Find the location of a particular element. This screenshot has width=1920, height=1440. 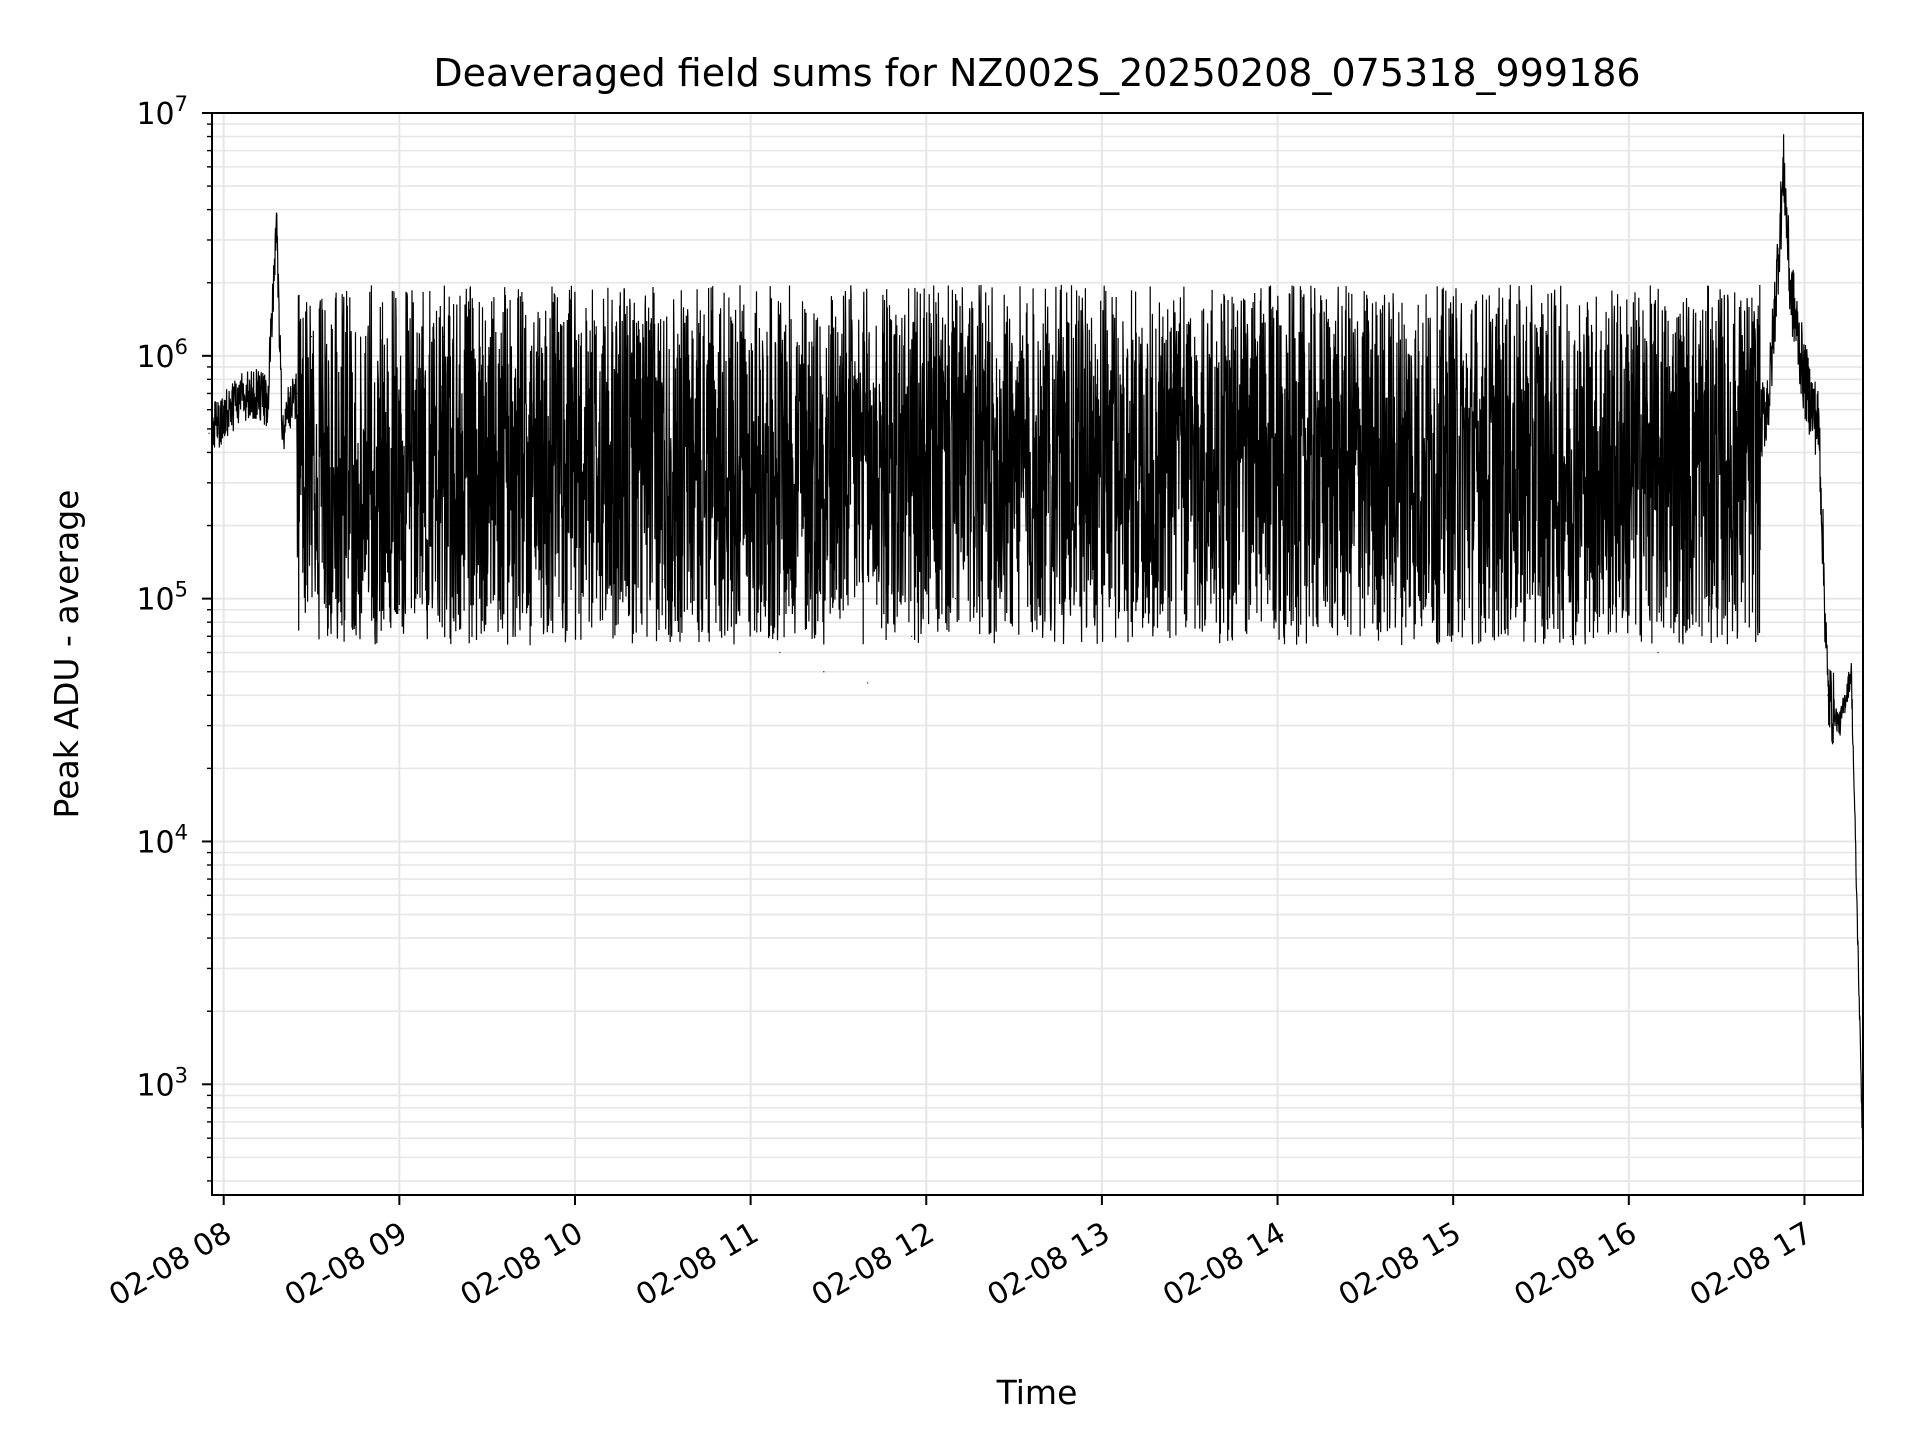

y-tick-label: 10⁴ is located at coordinates (162, 840).